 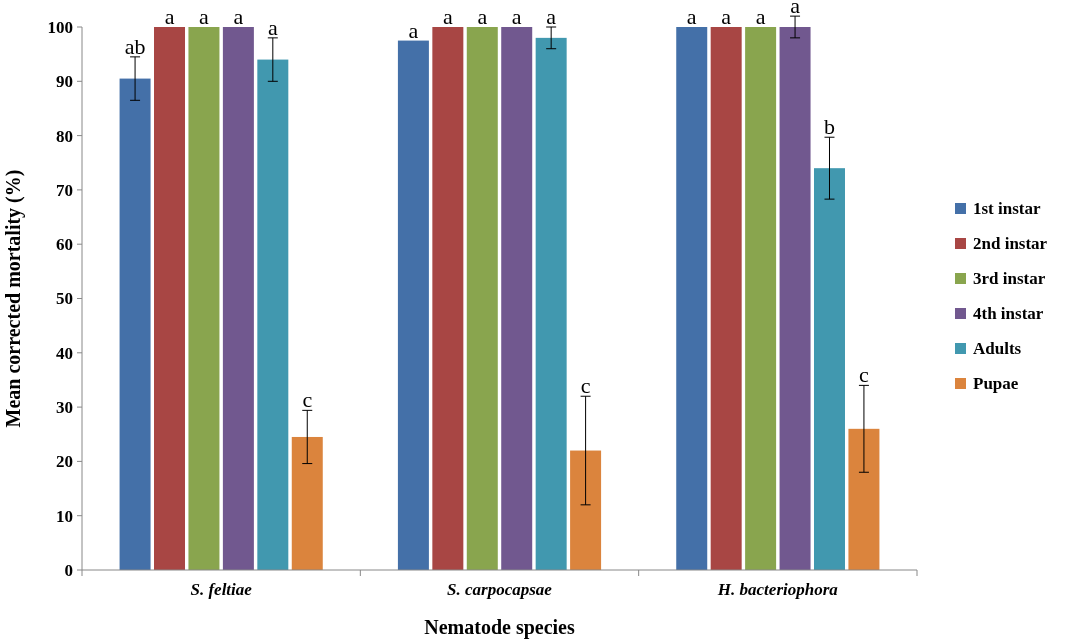 What do you see at coordinates (1008, 313) in the screenshot?
I see `legend-label: 4th instar` at bounding box center [1008, 313].